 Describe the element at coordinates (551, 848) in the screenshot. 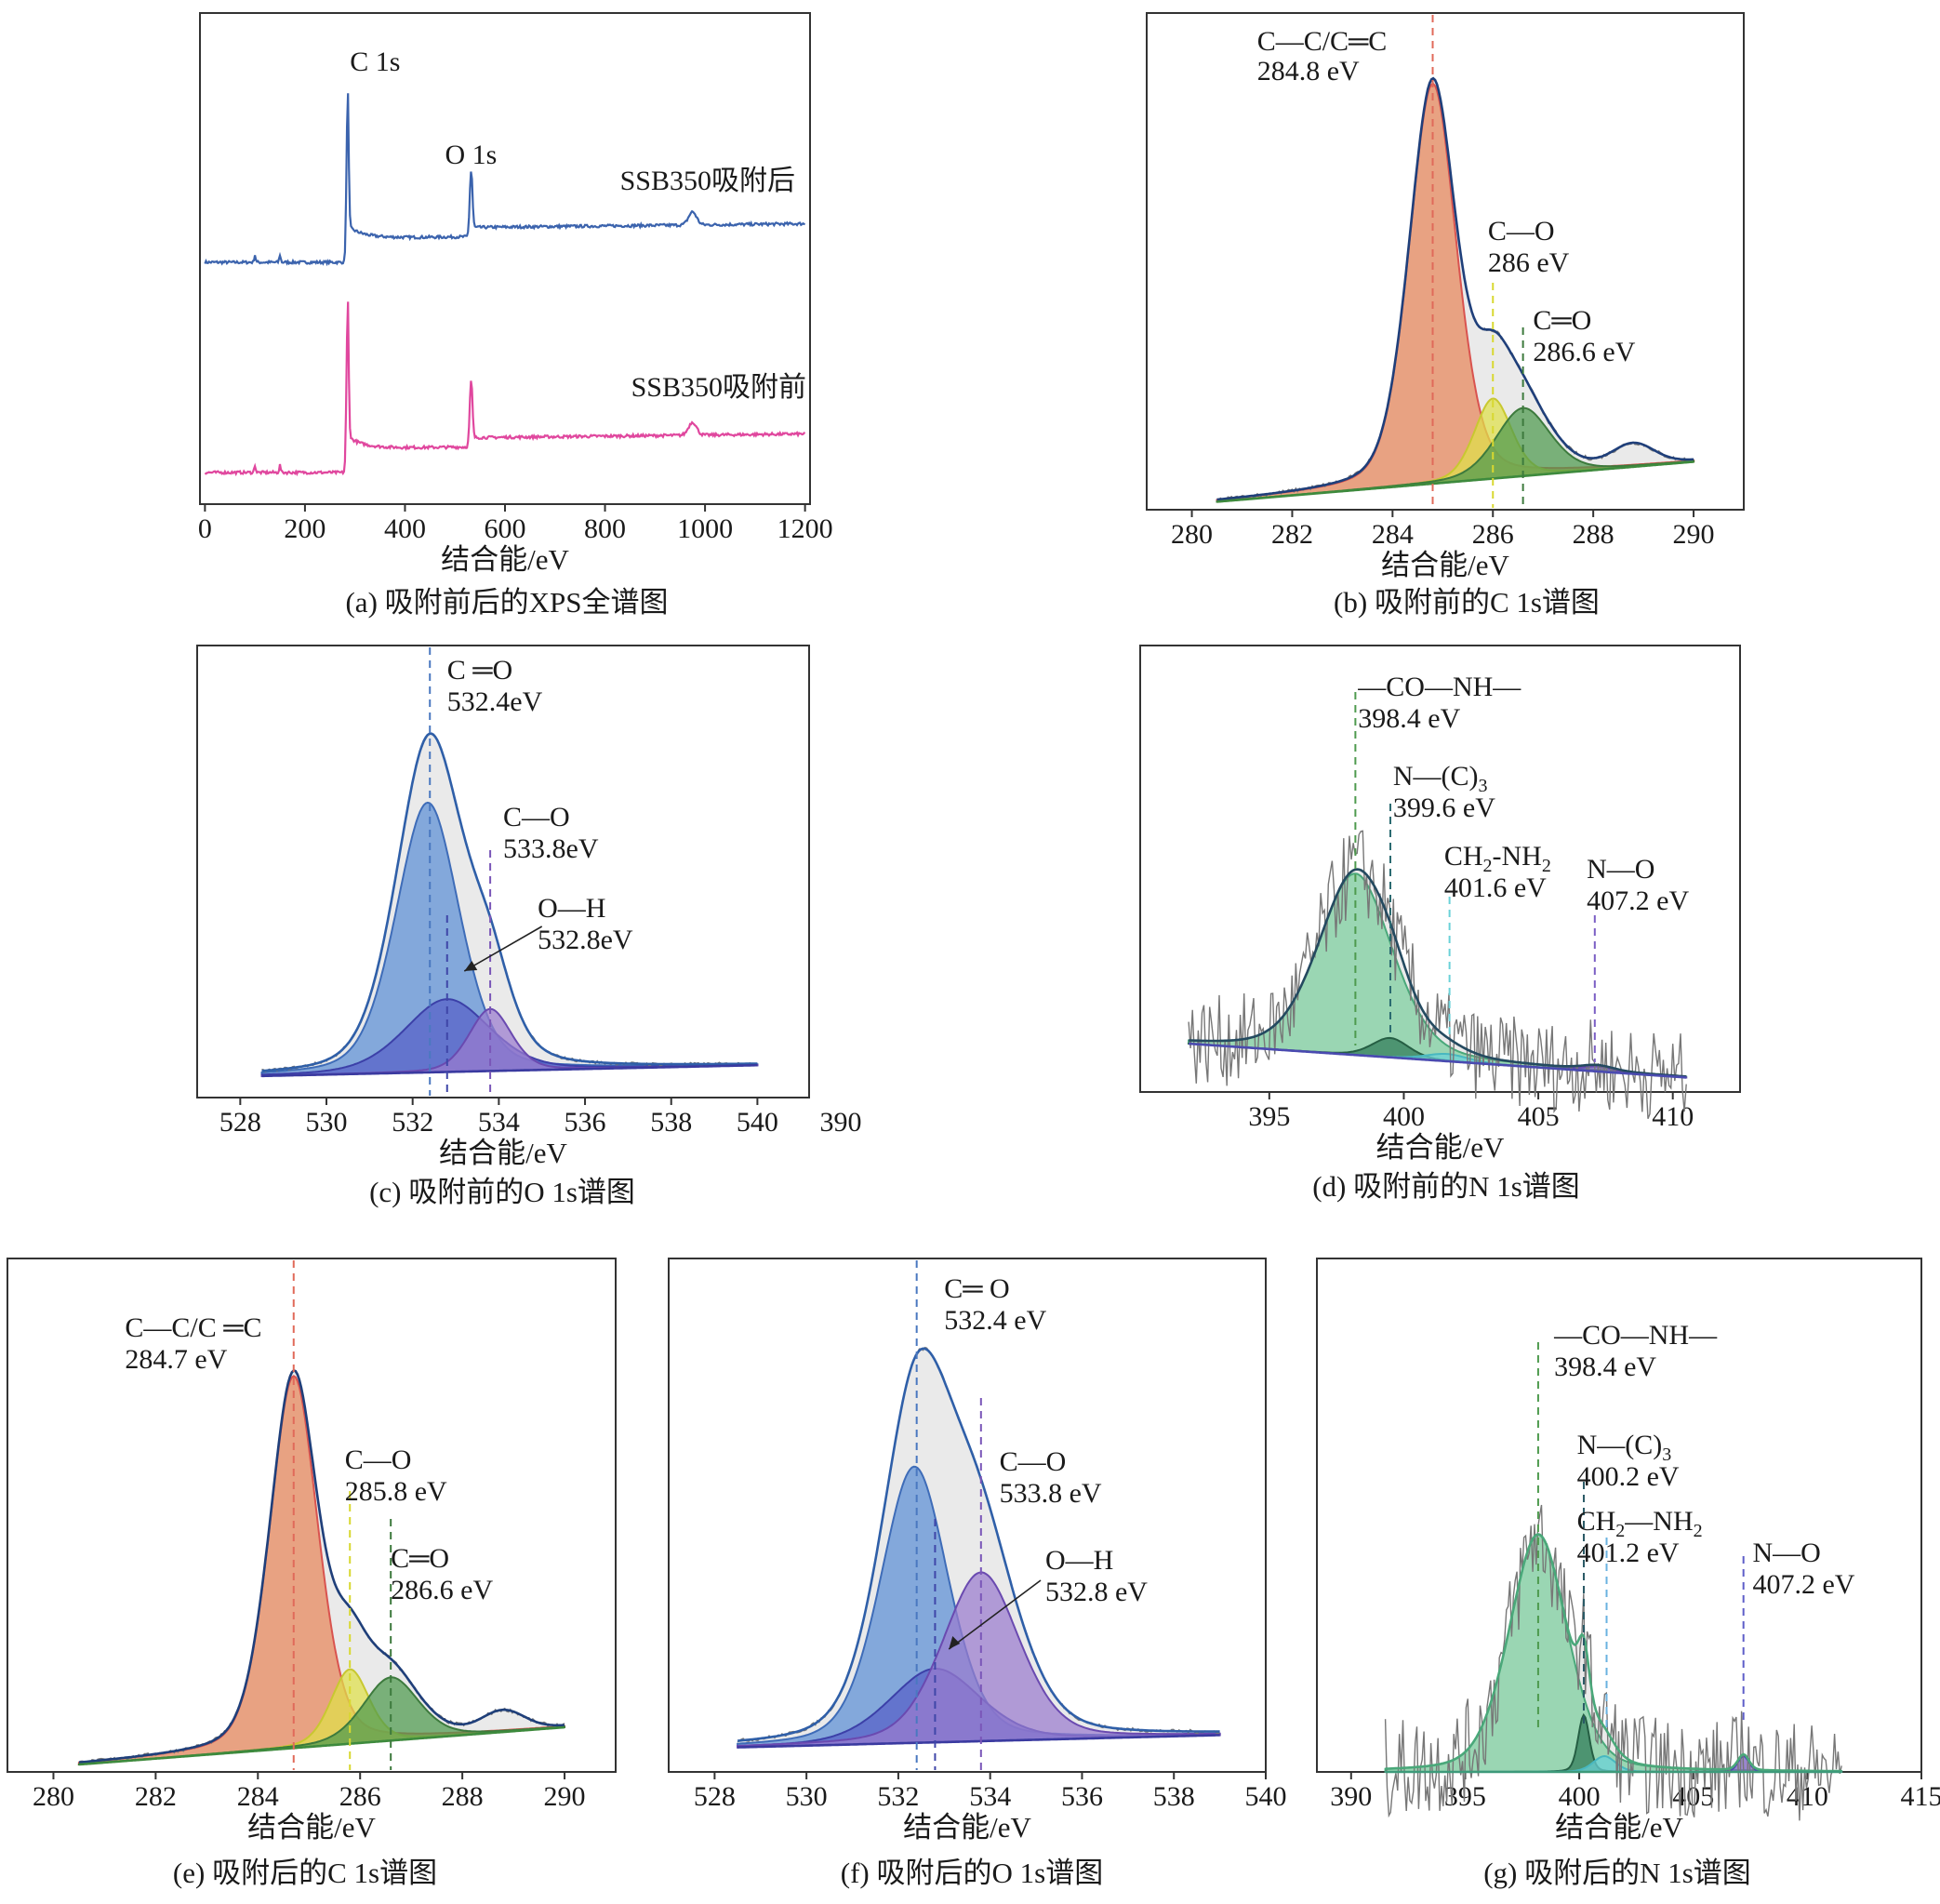

I see `peak-annotation: 533.8eV` at that location.